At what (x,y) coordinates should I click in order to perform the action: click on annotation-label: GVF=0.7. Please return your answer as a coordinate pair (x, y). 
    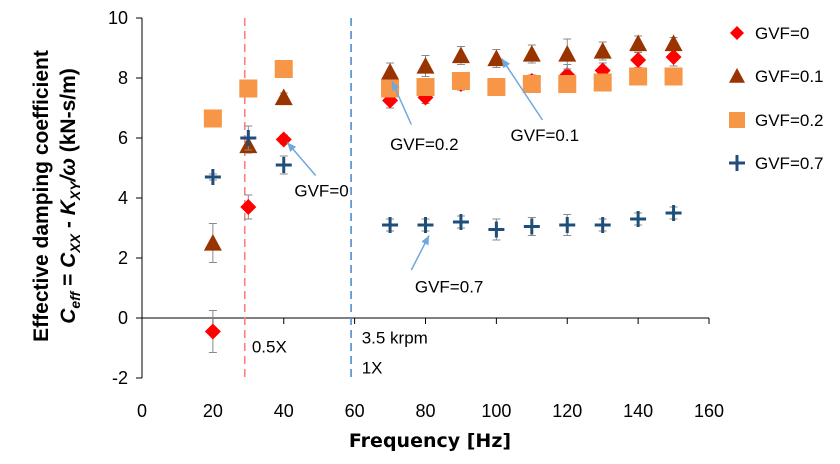
    Looking at the image, I should click on (449, 287).